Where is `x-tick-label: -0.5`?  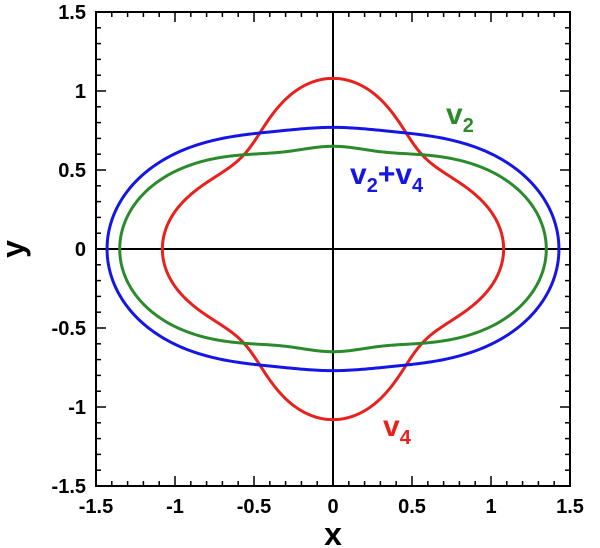
x-tick-label: -0.5 is located at coordinates (254, 507).